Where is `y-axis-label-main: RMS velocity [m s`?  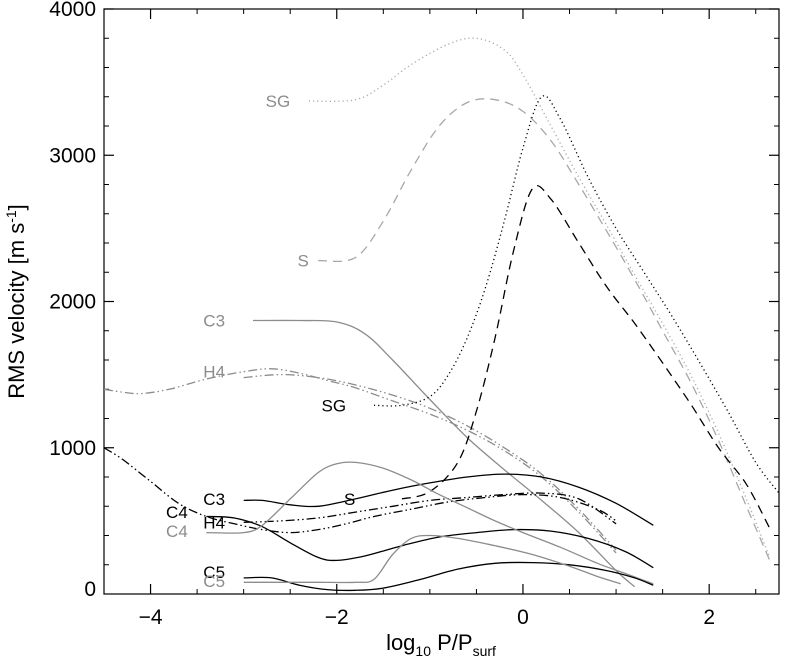 y-axis-label-main: RMS velocity [m s is located at coordinates (16, 311).